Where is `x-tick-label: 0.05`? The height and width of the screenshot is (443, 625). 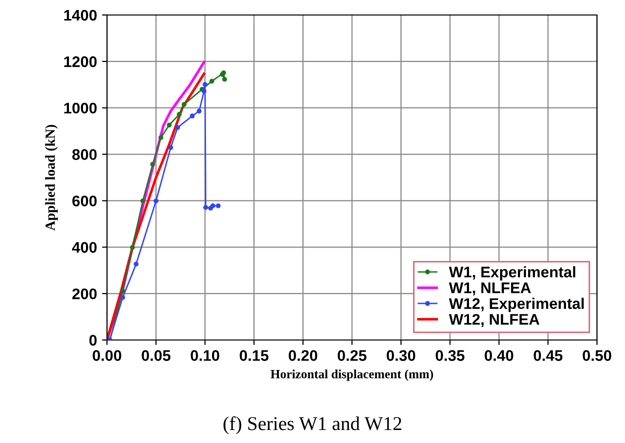
x-tick-label: 0.05 is located at coordinates (156, 355).